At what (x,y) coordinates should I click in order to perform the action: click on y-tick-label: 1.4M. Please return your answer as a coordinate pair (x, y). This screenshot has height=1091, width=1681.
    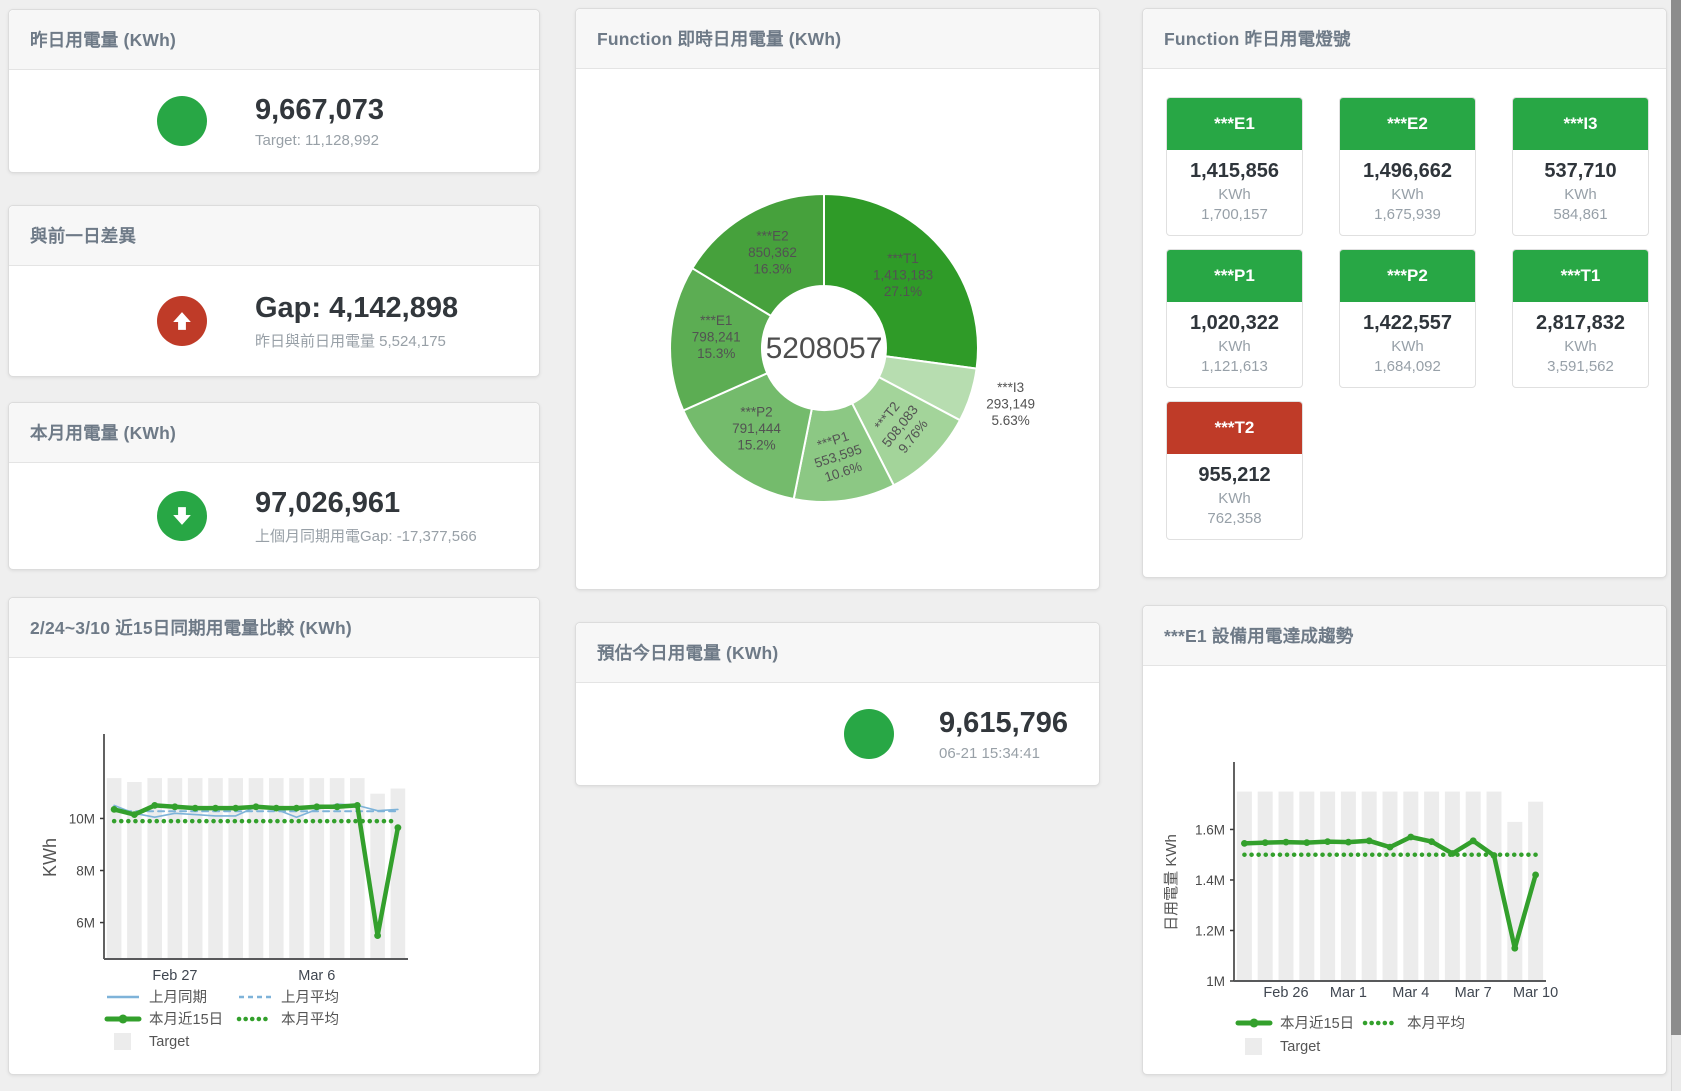
    Looking at the image, I should click on (1210, 880).